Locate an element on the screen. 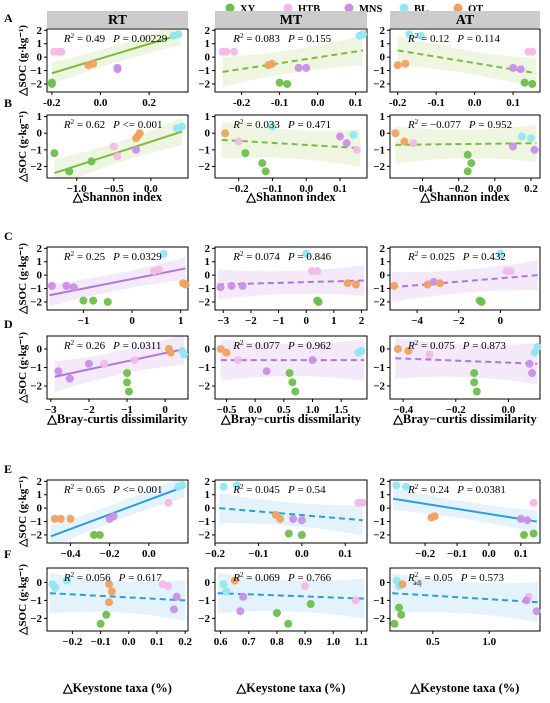 This screenshot has height=703, width=550. legend-label: MNS is located at coordinates (370, 9).